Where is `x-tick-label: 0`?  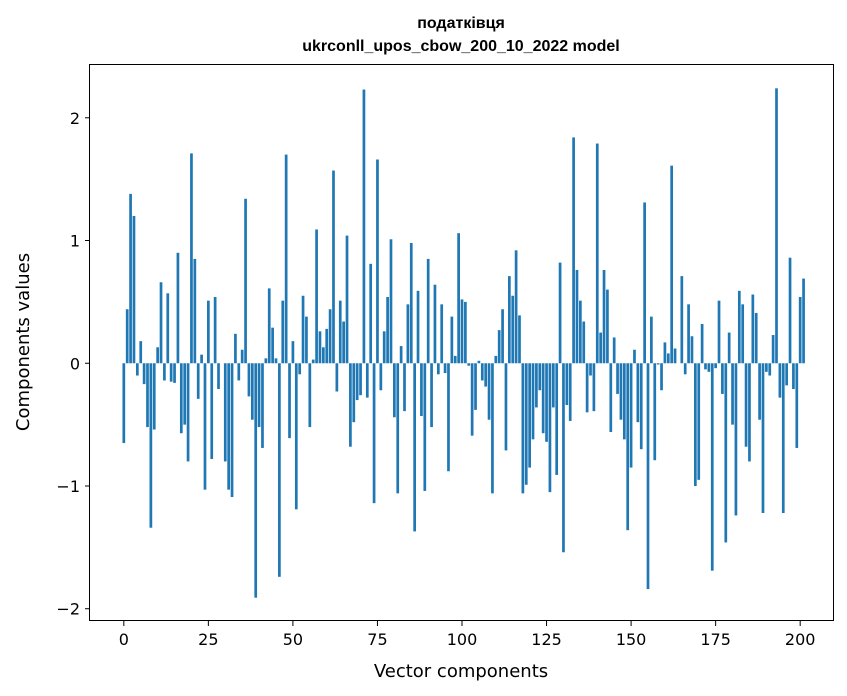 x-tick-label: 0 is located at coordinates (124, 639).